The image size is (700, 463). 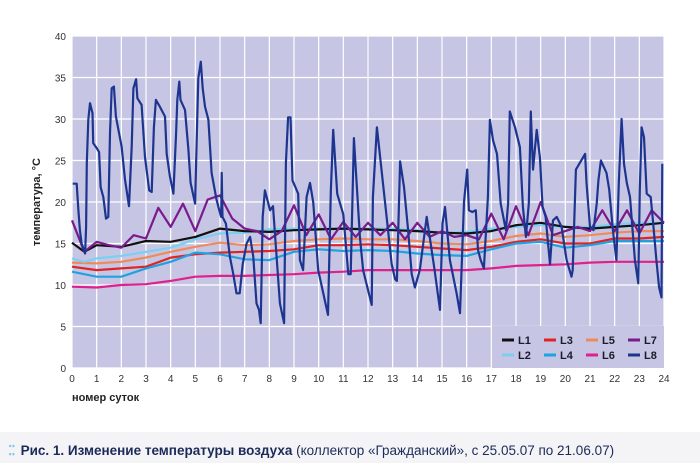 I want to click on y-tick-label: 30, so click(x=61, y=120).